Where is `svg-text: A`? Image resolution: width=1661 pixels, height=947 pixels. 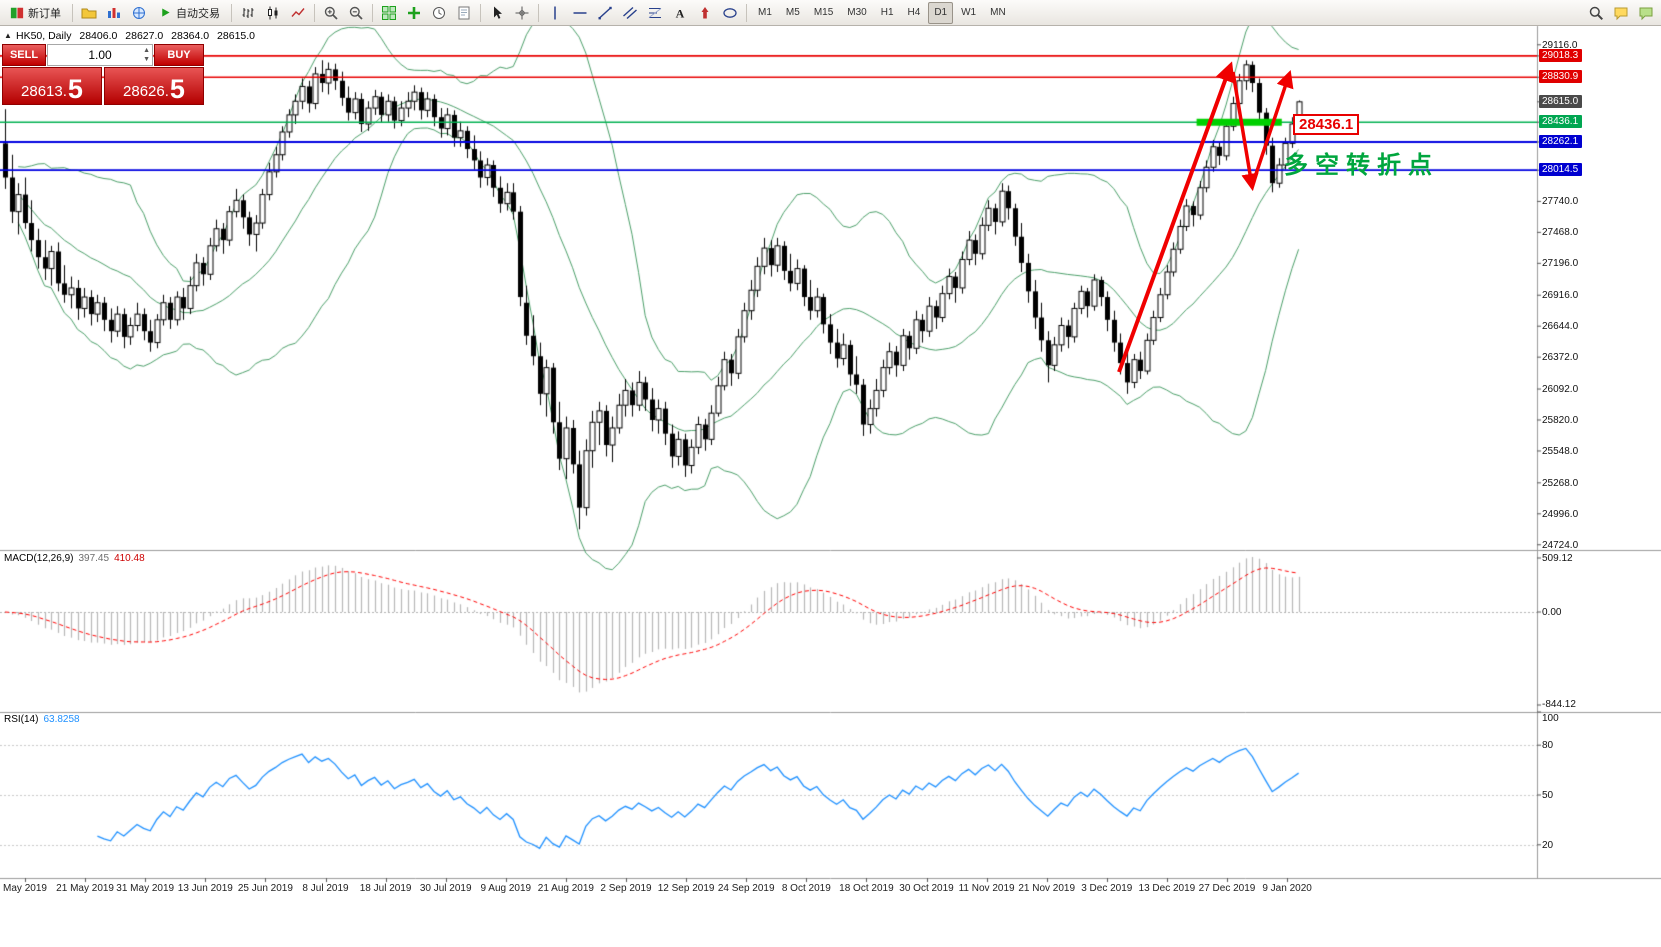
svg-text: A is located at coordinates (680, 13).